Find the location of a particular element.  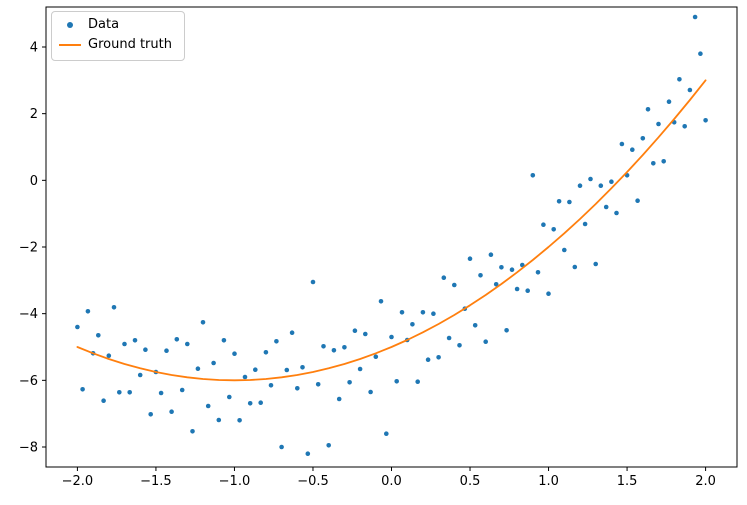

x-tick-label: −0.5 is located at coordinates (313, 481).